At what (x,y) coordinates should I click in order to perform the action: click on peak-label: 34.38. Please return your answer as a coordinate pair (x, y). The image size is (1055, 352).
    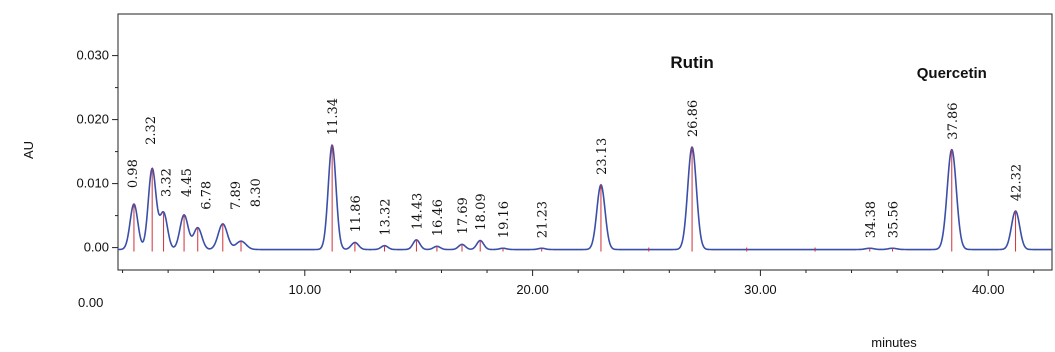
    Looking at the image, I should click on (871, 219).